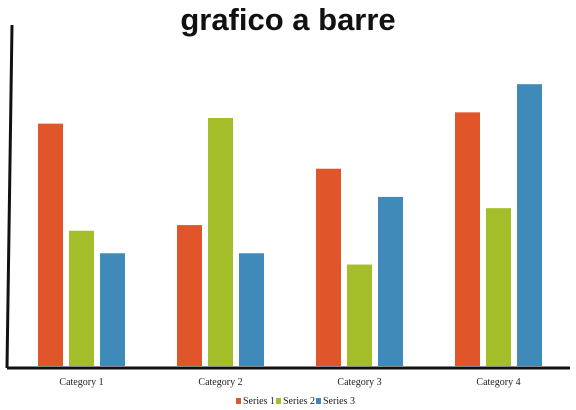 This screenshot has width=576, height=410. Describe the element at coordinates (289, 382) in the screenshot. I see `x-tick-labels: Category 1 Category 2 Category 3 Category 4` at that location.